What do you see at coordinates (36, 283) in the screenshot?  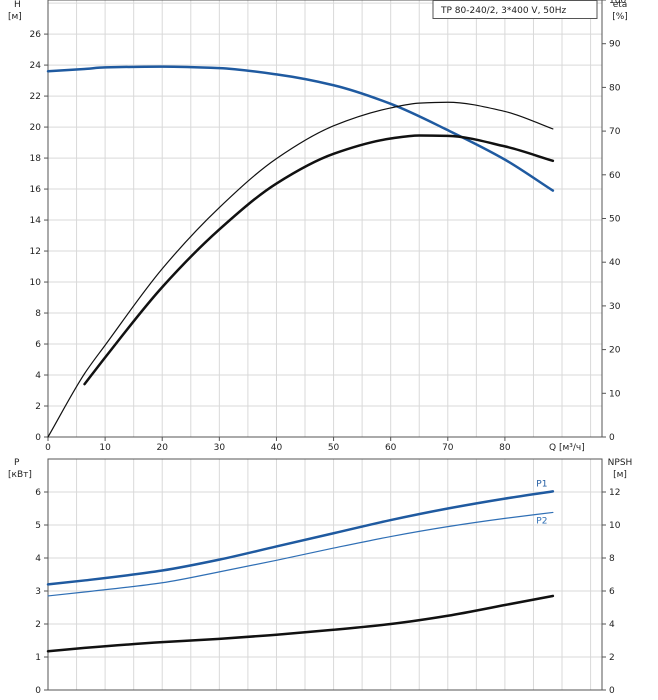 I see `y-left-tick-label: 10` at bounding box center [36, 283].